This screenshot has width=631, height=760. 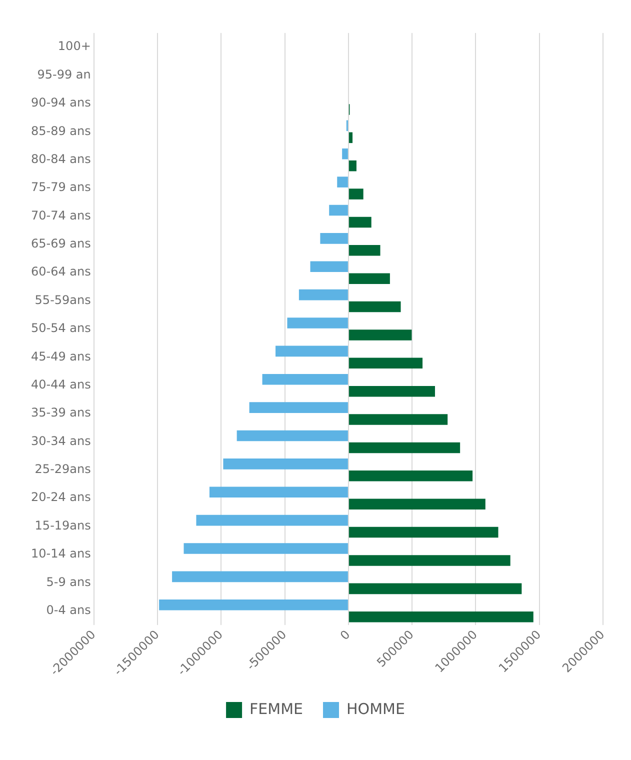 I want to click on y-tick-label: 100+, so click(x=74, y=46).